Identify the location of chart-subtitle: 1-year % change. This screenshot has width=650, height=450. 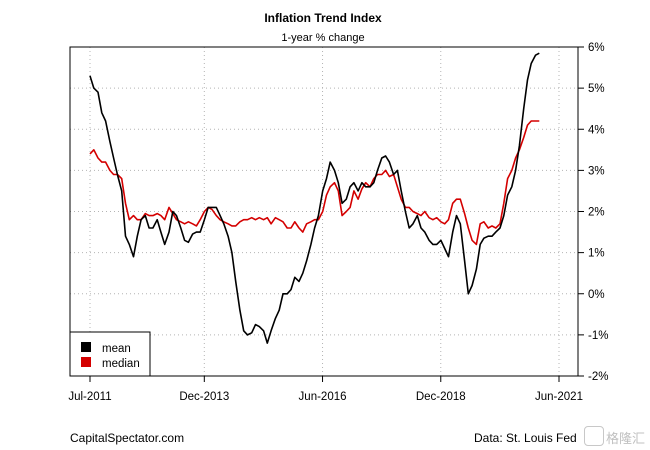
(322, 38).